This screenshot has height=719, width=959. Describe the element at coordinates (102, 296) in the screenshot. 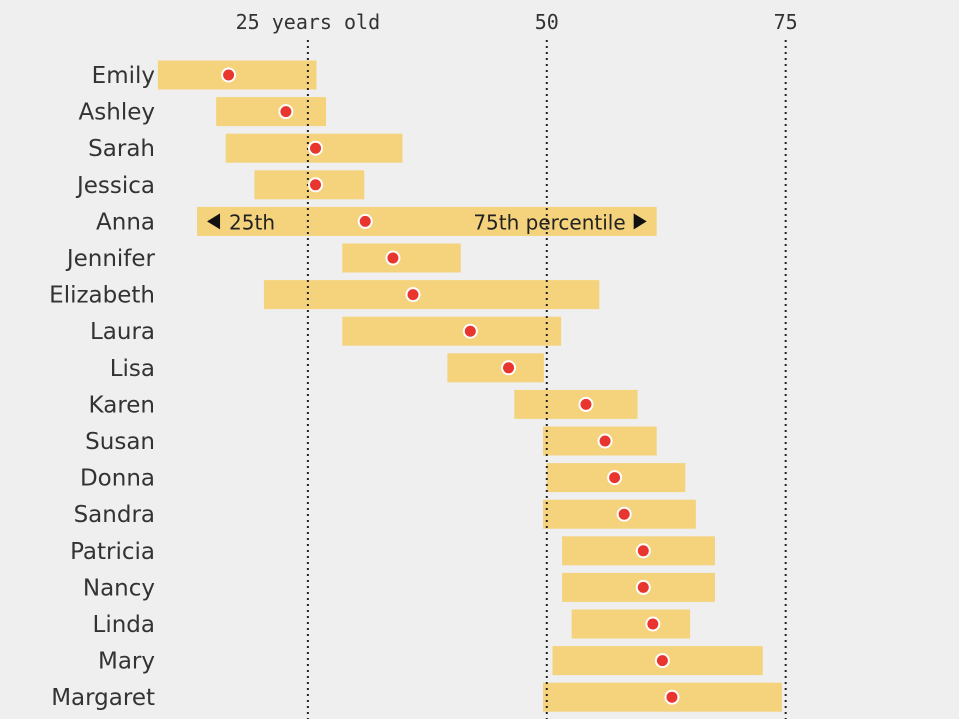

I see `name-label-elizabeth: Elizabeth` at that location.